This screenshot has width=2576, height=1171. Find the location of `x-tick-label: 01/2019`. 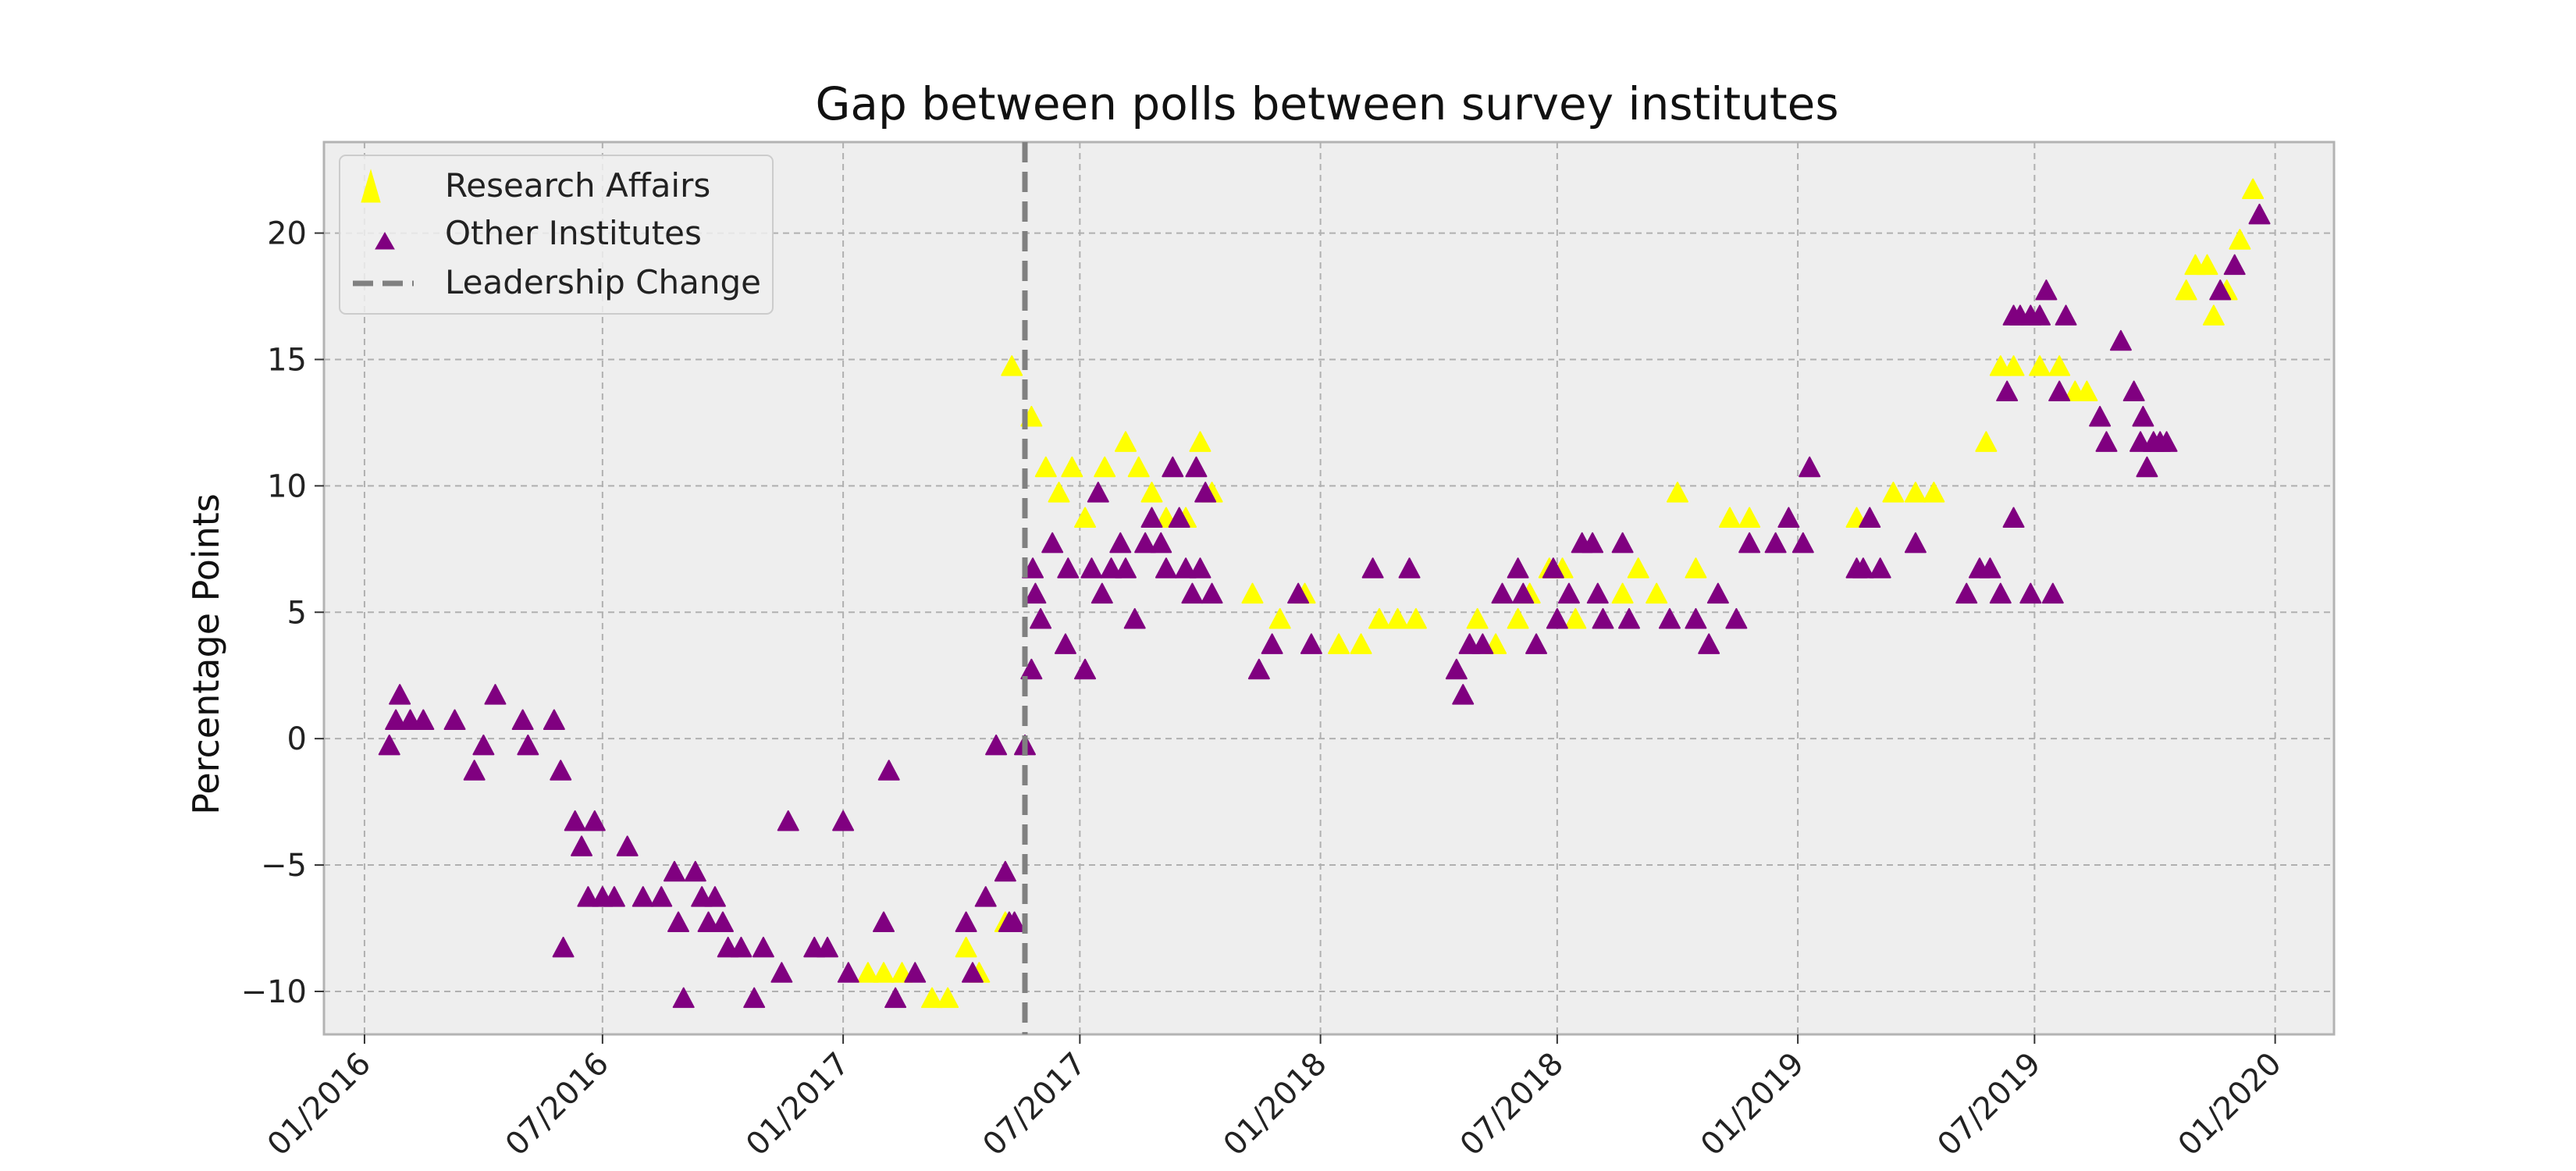

x-tick-label: 01/2019 is located at coordinates (1752, 1104).